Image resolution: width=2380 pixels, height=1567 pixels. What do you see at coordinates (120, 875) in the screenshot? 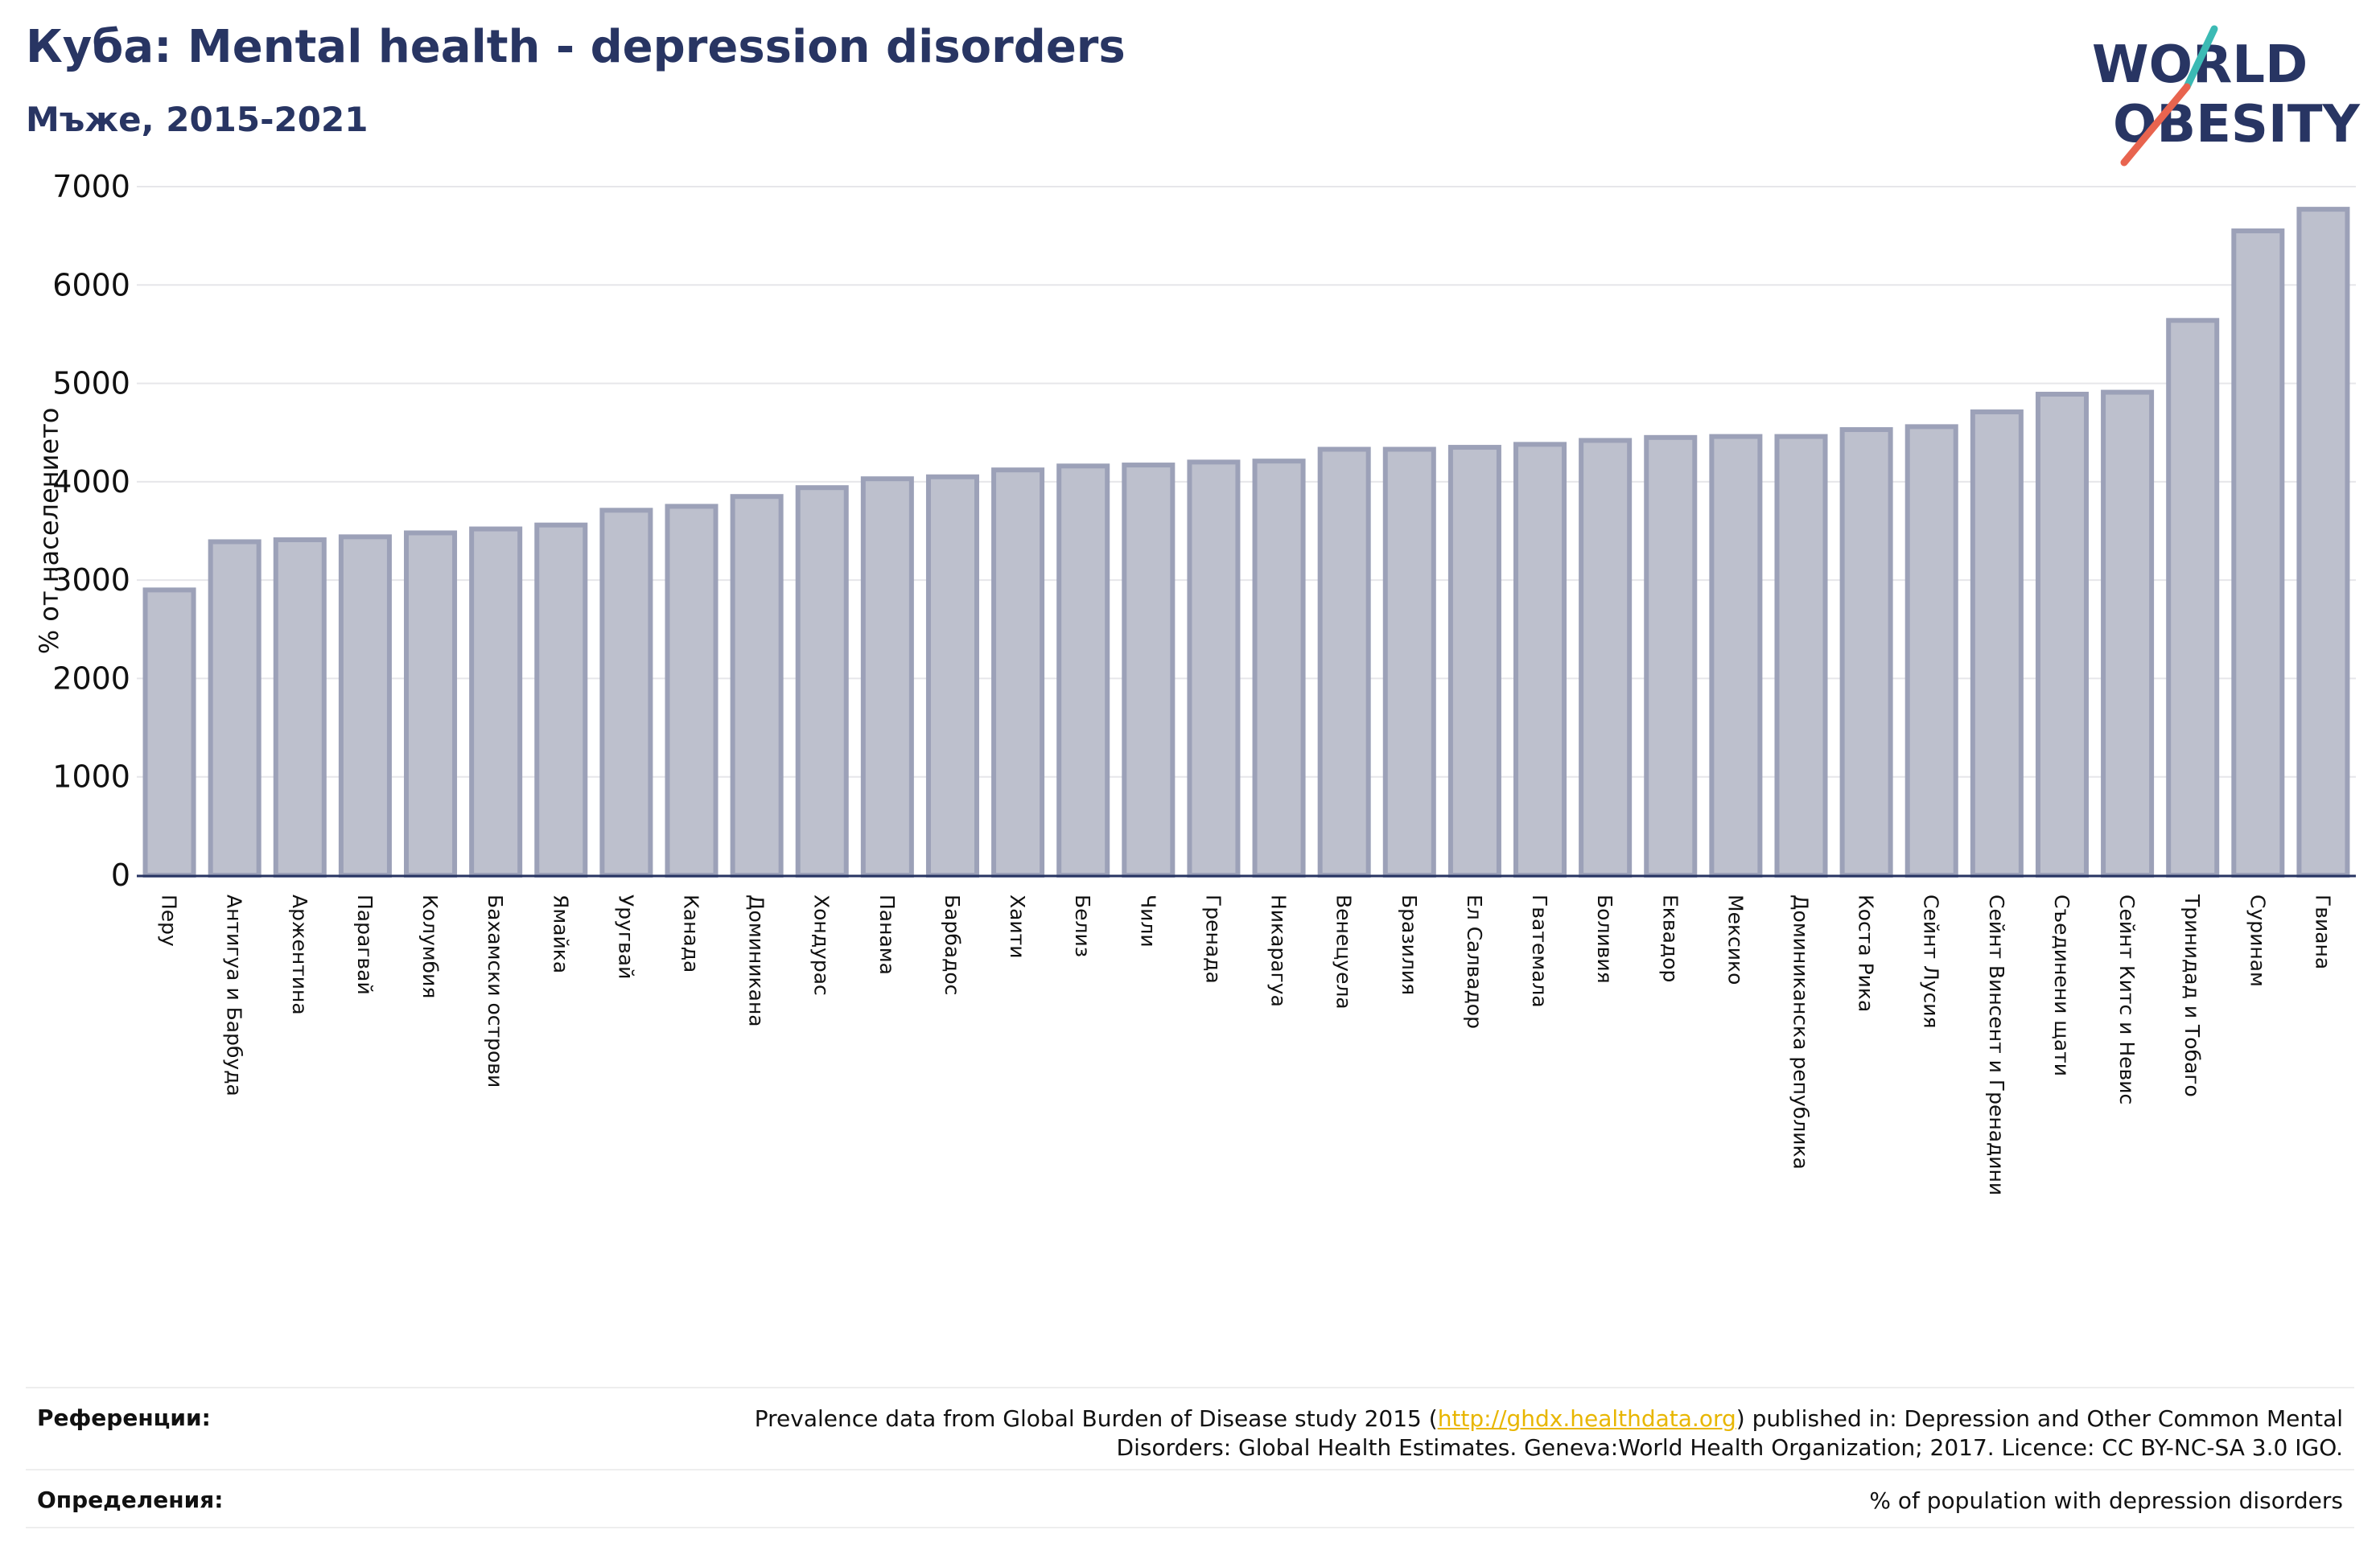
I see `y-tick-label: 0` at bounding box center [120, 875].